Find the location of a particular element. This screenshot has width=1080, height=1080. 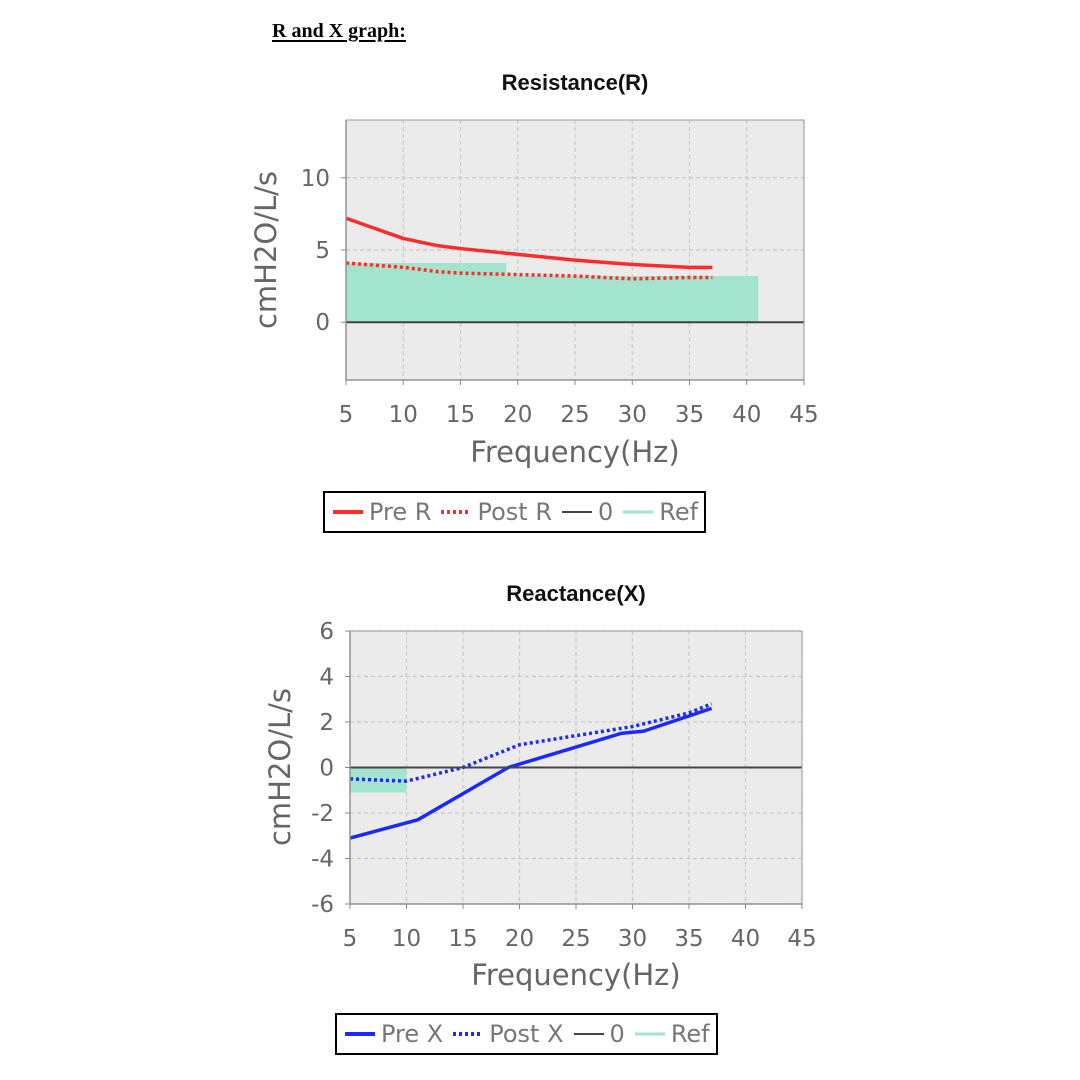

reactance-y-tick-label: -6 is located at coordinates (322, 905).